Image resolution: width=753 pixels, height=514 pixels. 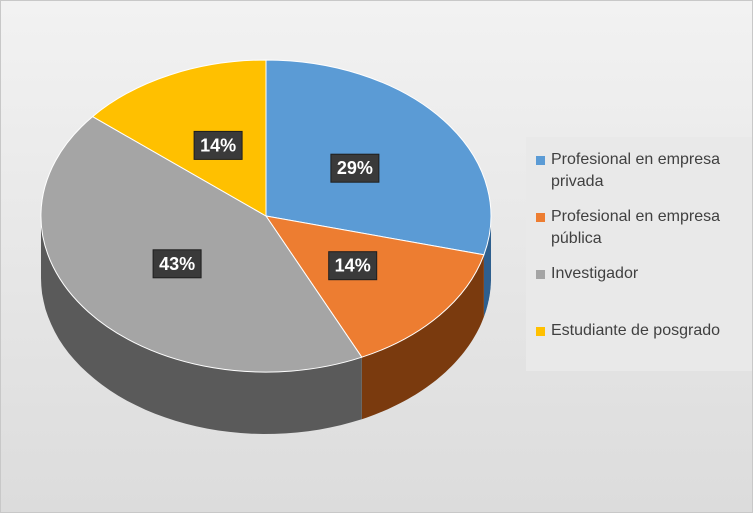 What do you see at coordinates (540, 274) in the screenshot?
I see `legend-swatch-researcher` at bounding box center [540, 274].